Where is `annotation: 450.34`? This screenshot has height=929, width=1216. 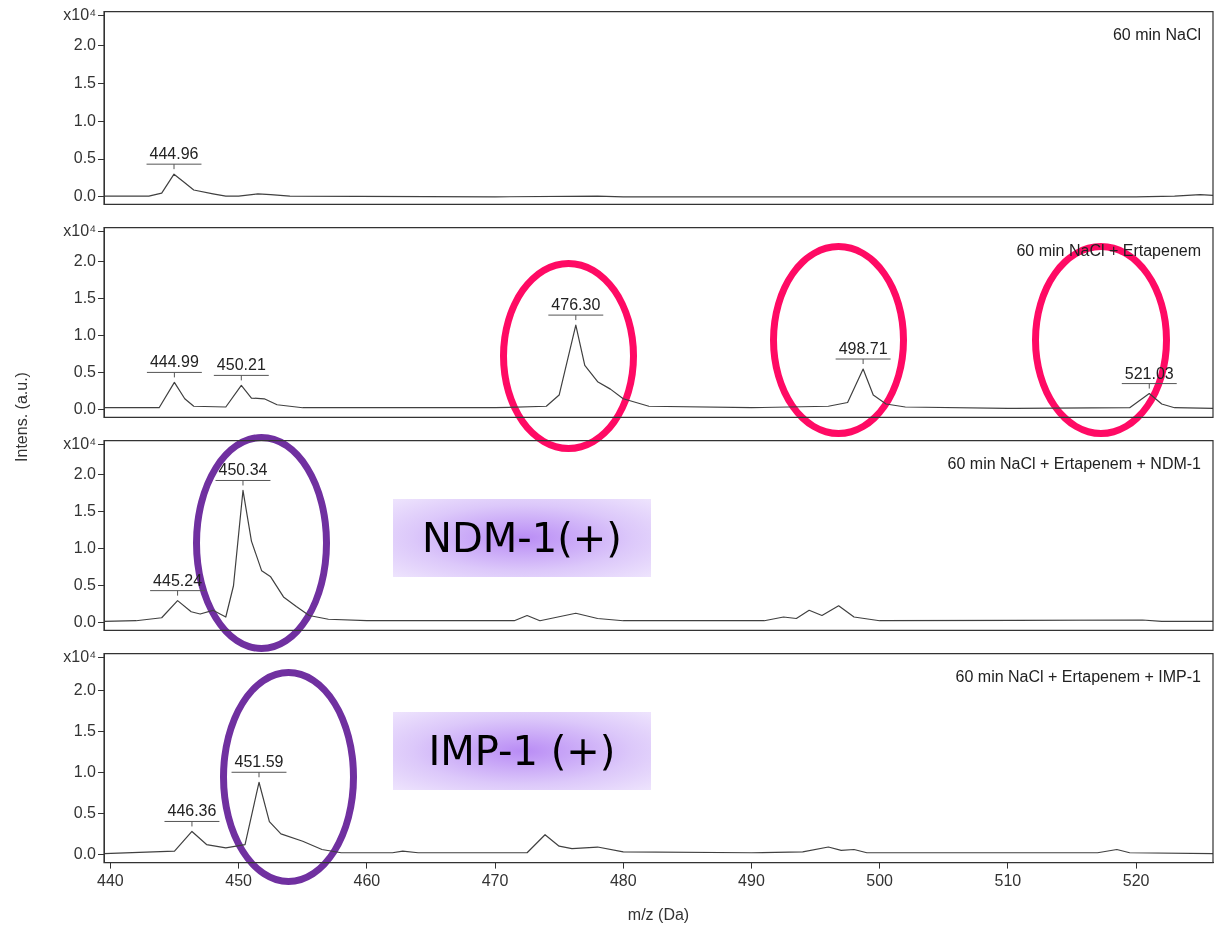 annotation: 450.34 is located at coordinates (243, 470).